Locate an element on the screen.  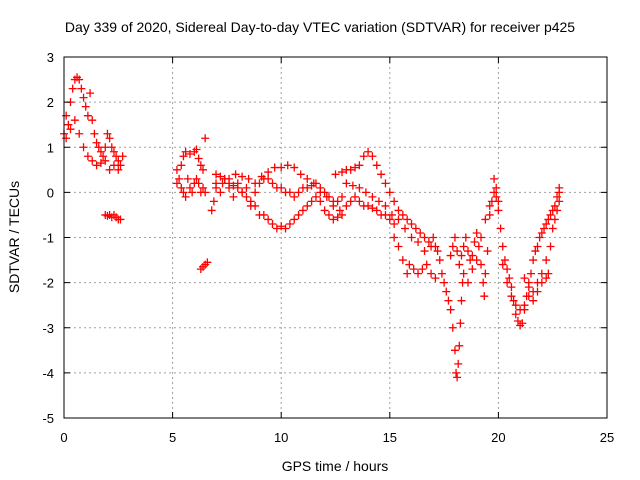
y-tick-label: 2 is located at coordinates (50, 102).